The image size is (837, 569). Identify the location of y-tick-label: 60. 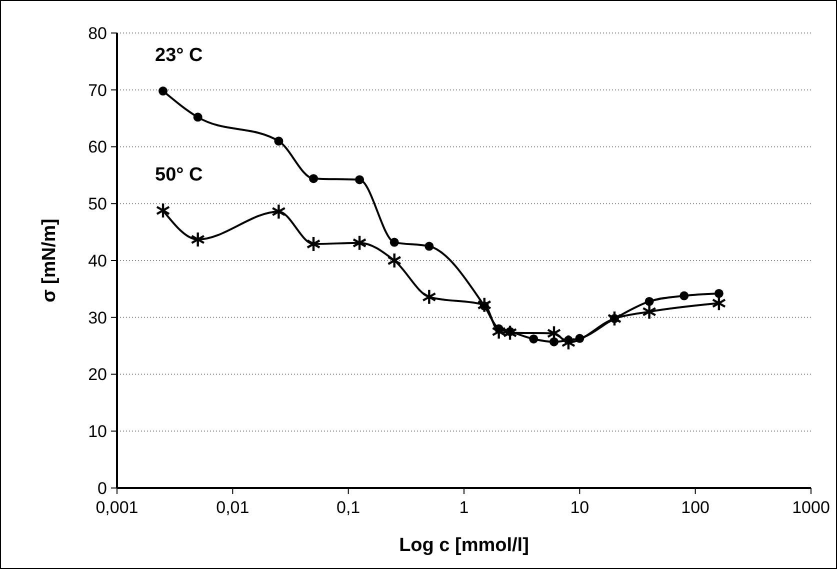
(97, 147).